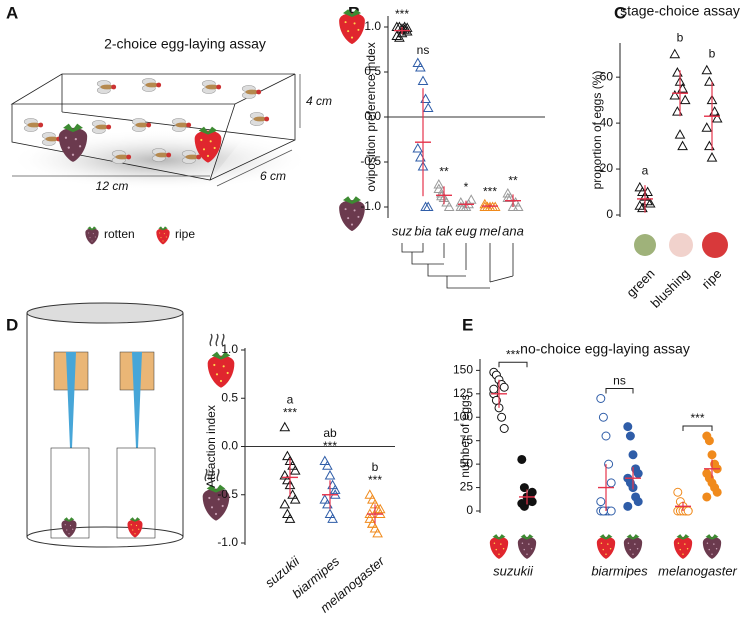 The width and height of the screenshot is (750, 618). Describe the element at coordinates (463, 416) in the screenshot. I see `y-tick-label: 100` at that location.